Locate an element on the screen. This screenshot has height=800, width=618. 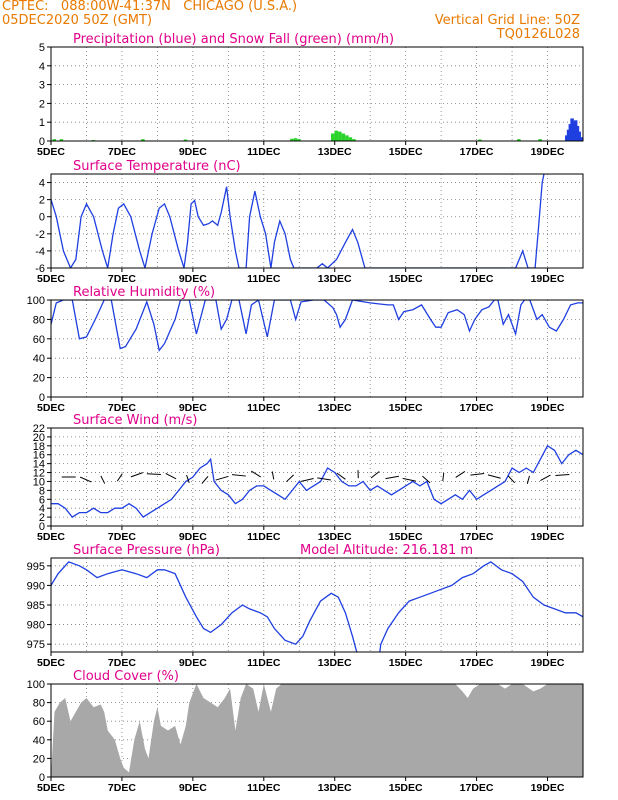
wind-frame is located at coordinates (317, 477).